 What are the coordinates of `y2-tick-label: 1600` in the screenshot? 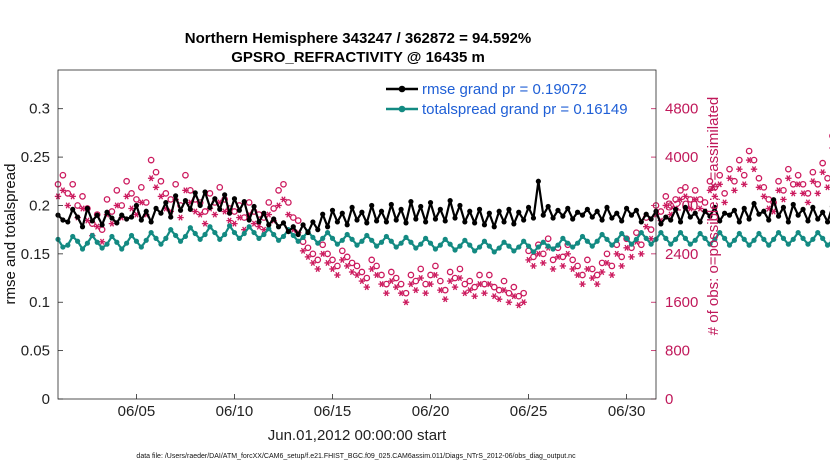 It's located at (681, 302).